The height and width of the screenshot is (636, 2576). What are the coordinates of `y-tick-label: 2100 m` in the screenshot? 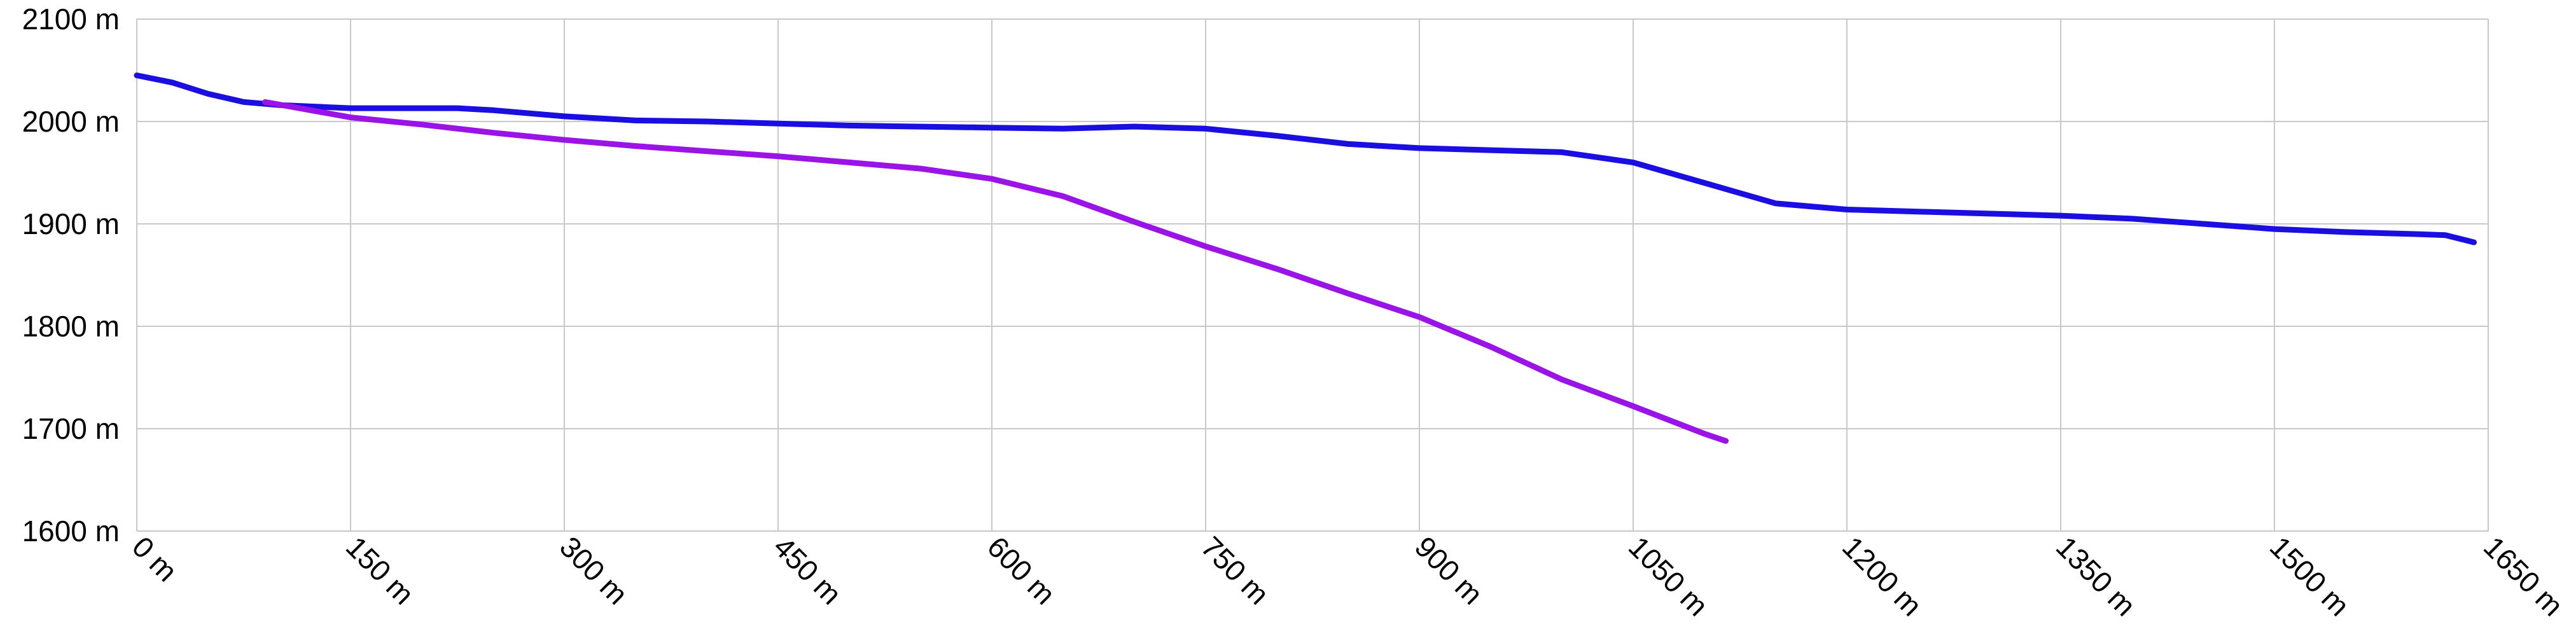 It's located at (71, 19).